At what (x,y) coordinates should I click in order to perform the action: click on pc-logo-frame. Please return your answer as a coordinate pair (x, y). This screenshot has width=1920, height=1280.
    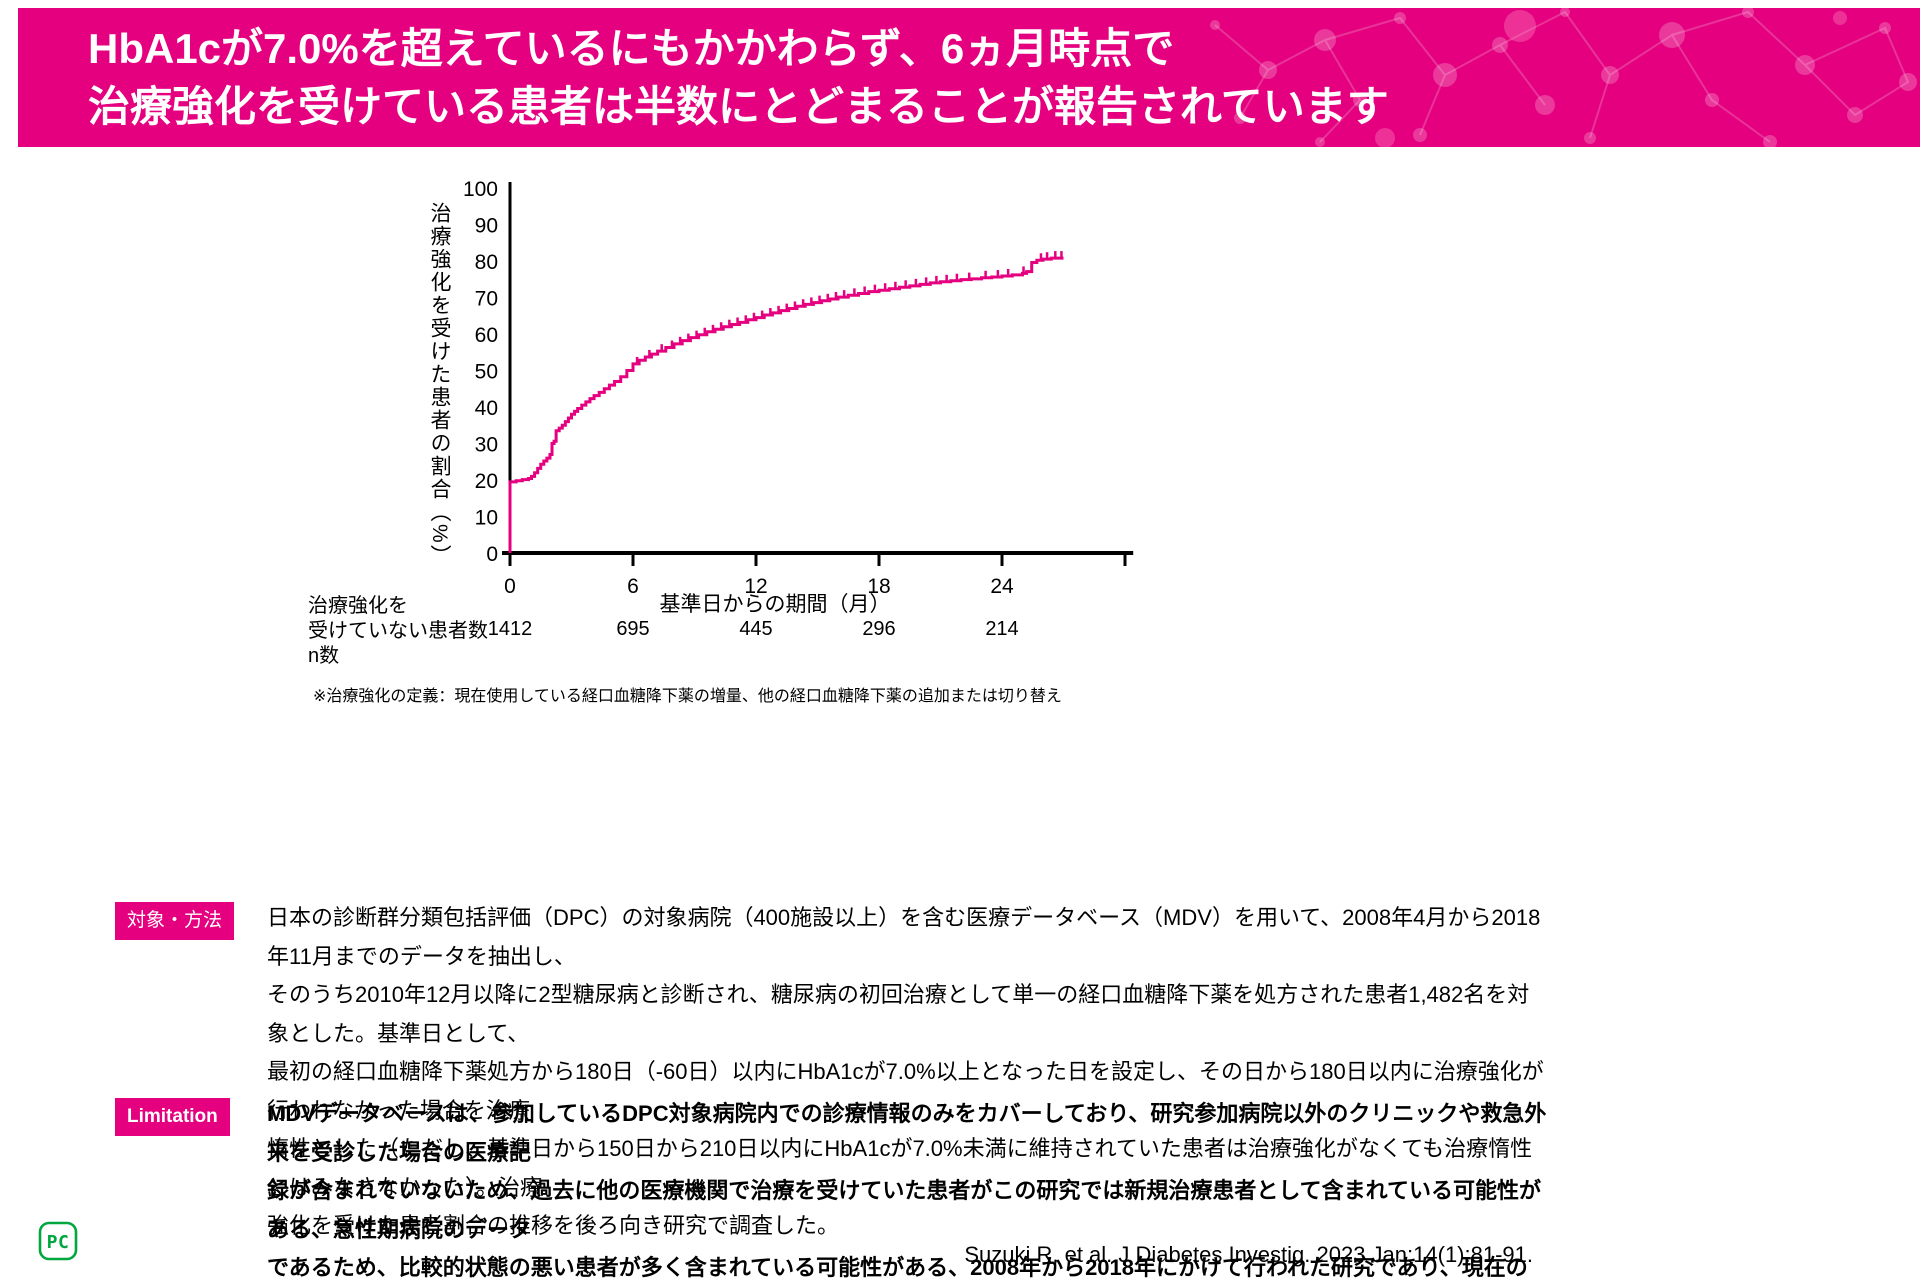
    Looking at the image, I should click on (58, 1241).